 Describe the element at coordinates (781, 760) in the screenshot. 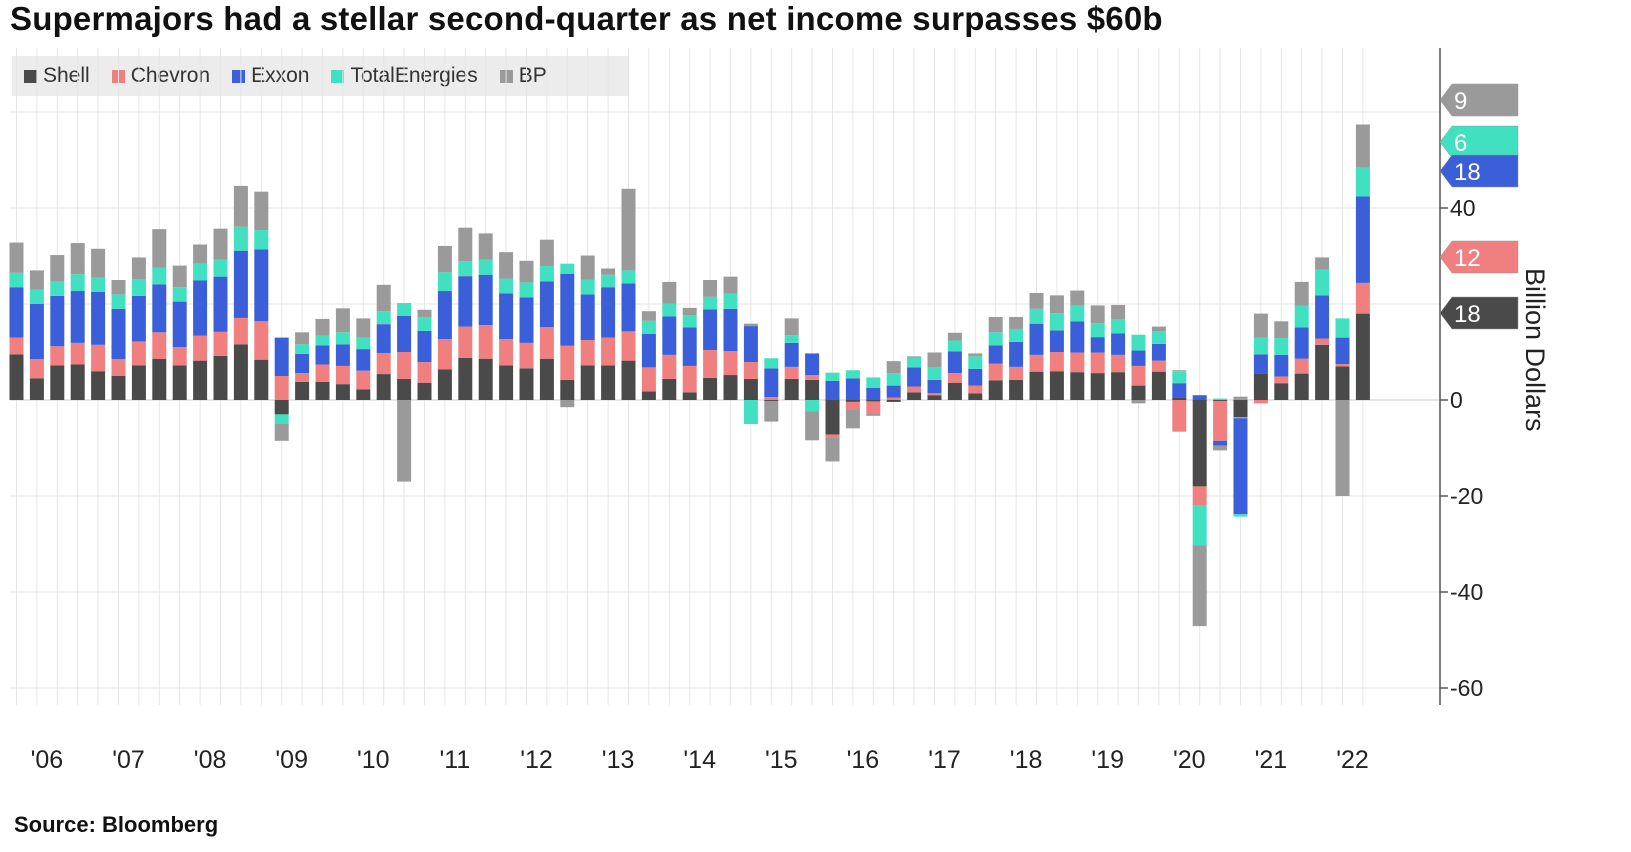

I see `x-tick-label: '15` at that location.